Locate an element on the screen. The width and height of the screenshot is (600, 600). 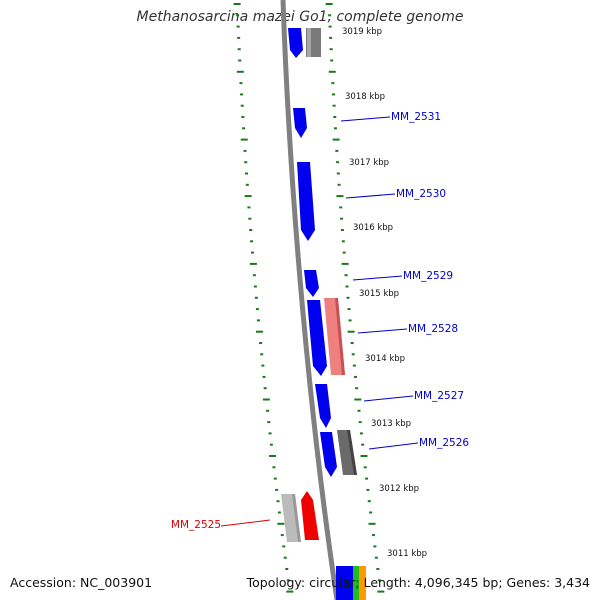
outer-tick-ring is located at coordinates (263, 298).